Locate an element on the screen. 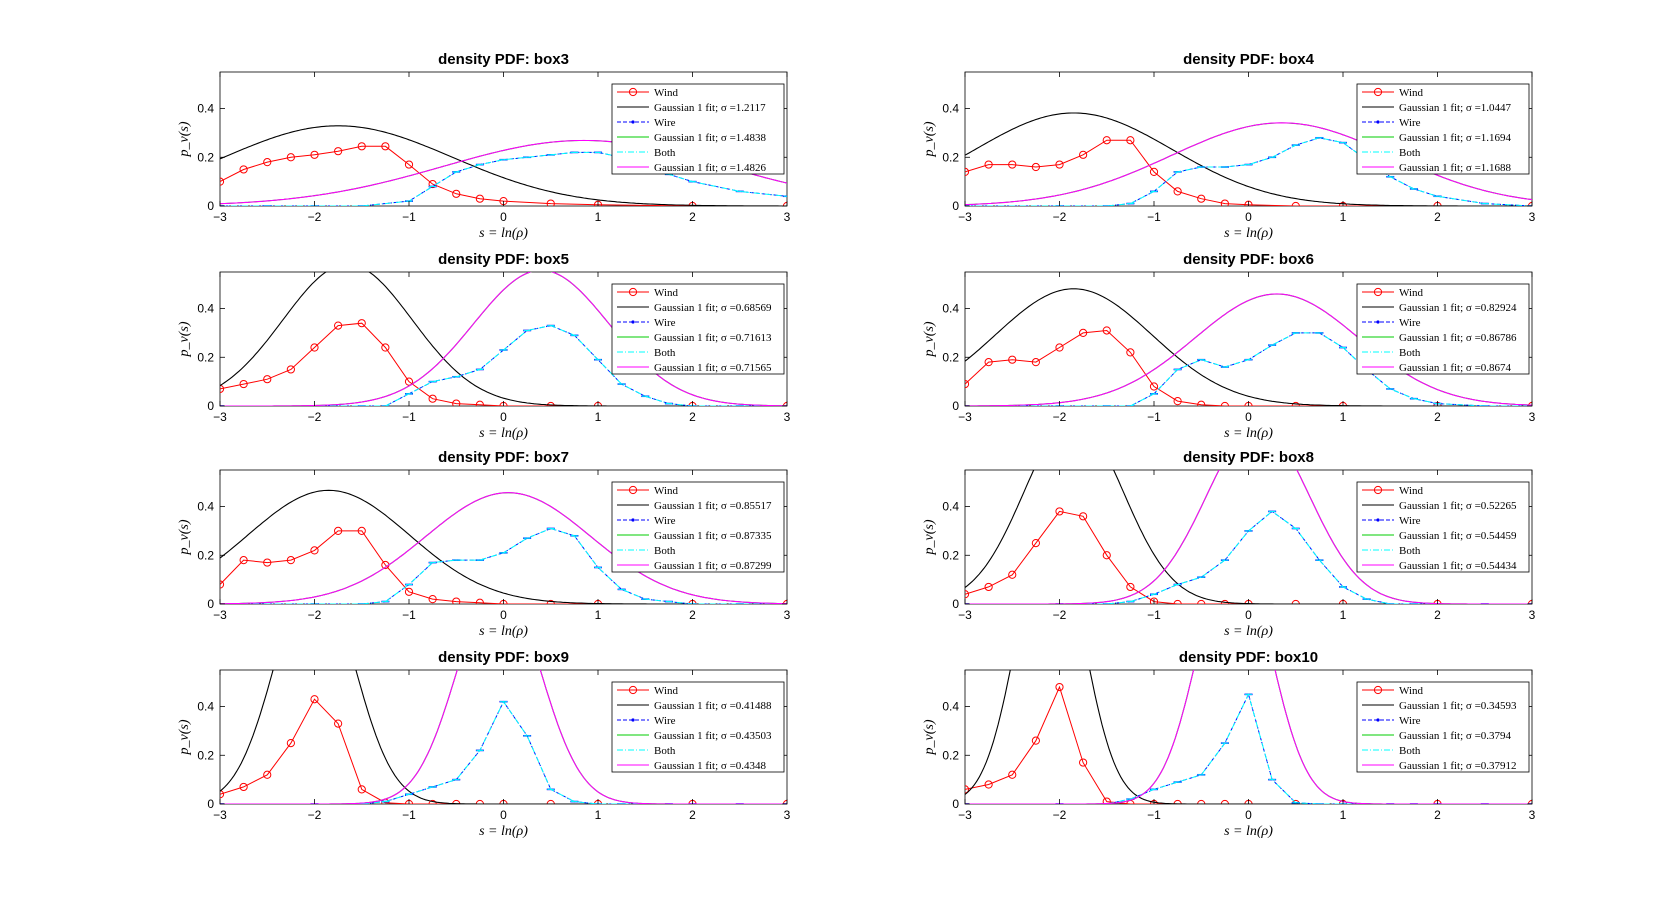 This screenshot has width=1680, height=900. legend-entry: Gaussian 1 fit; σ =0.54434 is located at coordinates (1458, 566).